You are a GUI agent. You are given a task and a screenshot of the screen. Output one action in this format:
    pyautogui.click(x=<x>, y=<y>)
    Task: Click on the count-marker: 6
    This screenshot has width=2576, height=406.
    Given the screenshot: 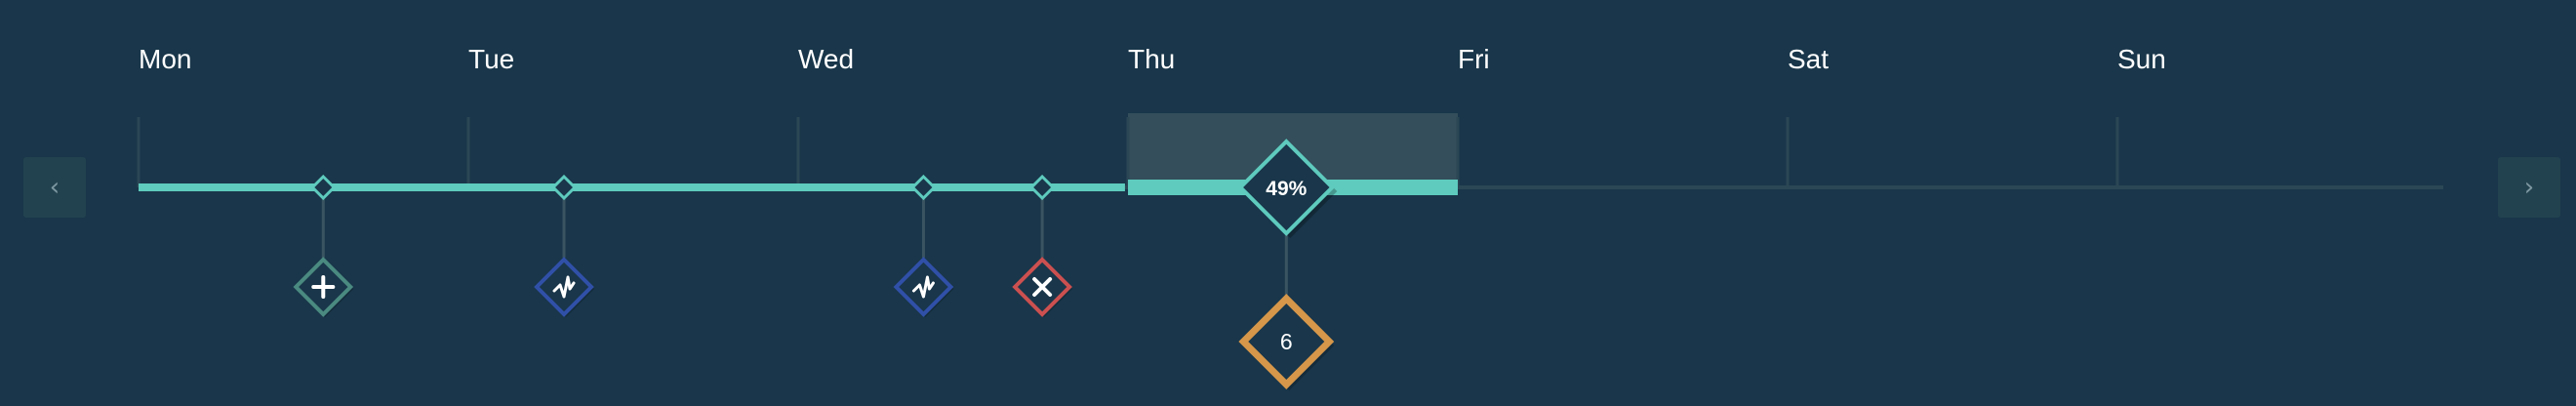 What is the action you would take?
    pyautogui.click(x=1286, y=342)
    